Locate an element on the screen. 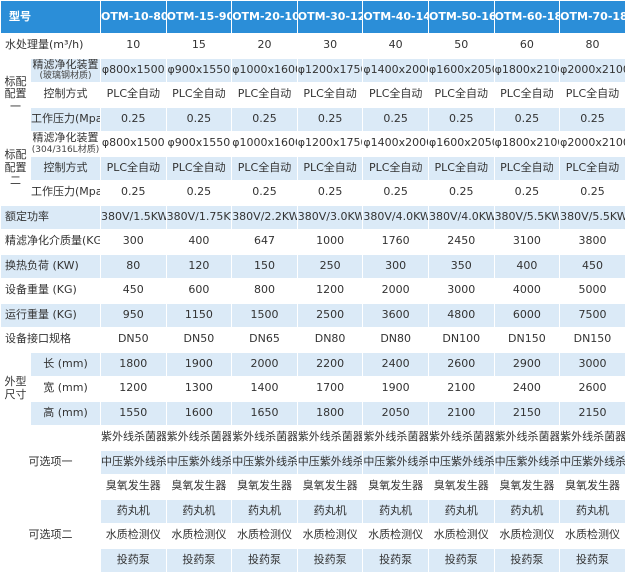 This screenshot has width=625, height=573. row-label: 控制方式 is located at coordinates (66, 168).